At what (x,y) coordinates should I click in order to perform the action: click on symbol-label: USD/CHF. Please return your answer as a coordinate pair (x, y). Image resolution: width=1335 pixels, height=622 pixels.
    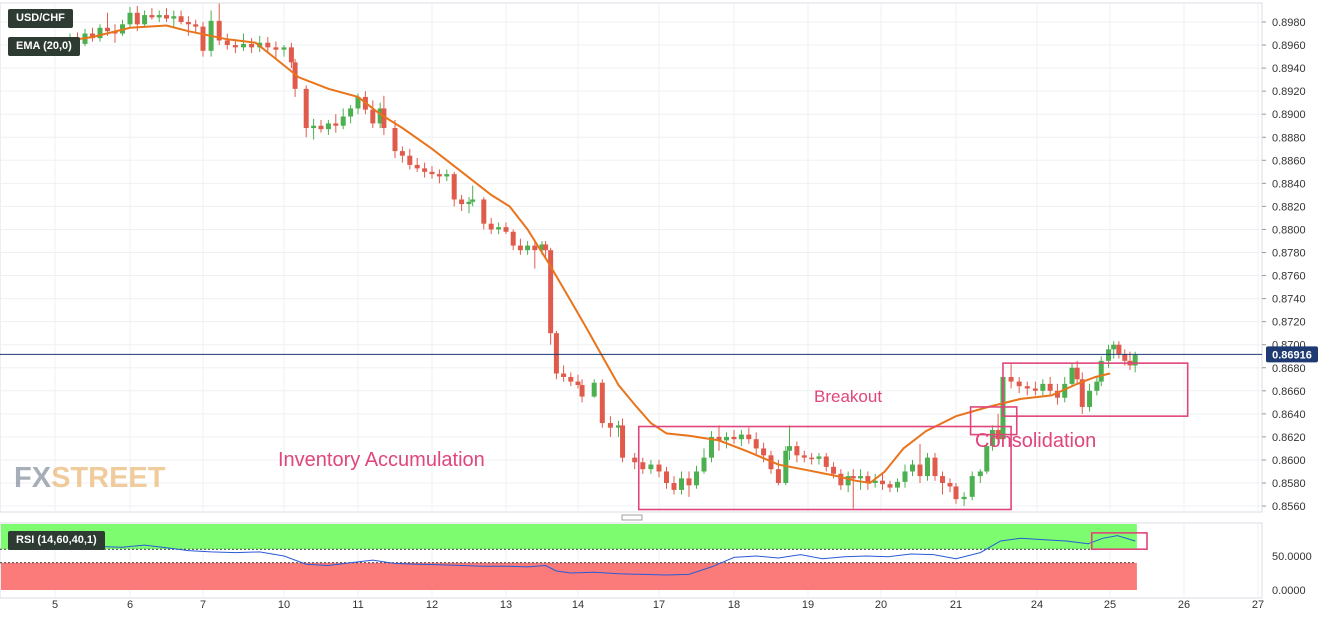
    Looking at the image, I should click on (40, 18).